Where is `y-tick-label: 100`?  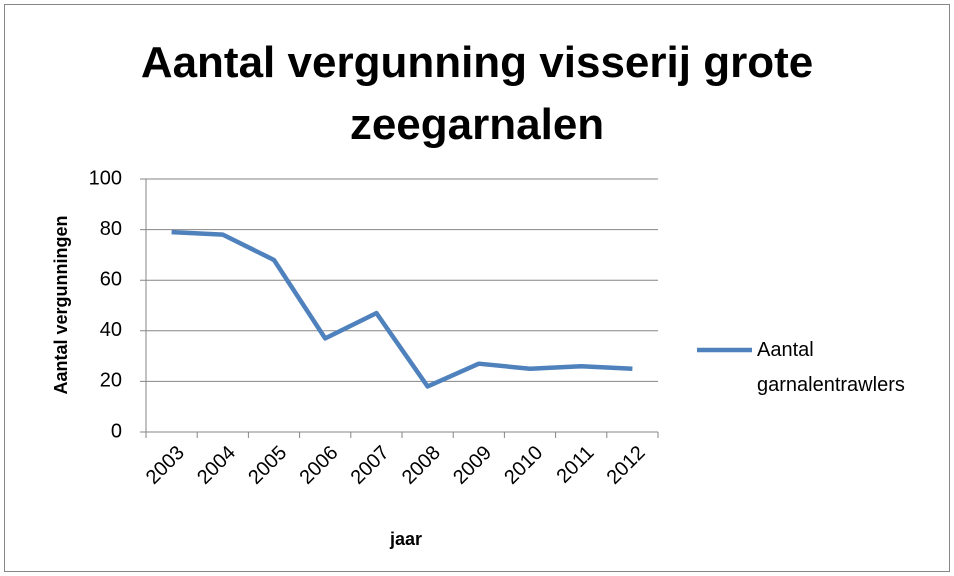 y-tick-label: 100 is located at coordinates (105, 178).